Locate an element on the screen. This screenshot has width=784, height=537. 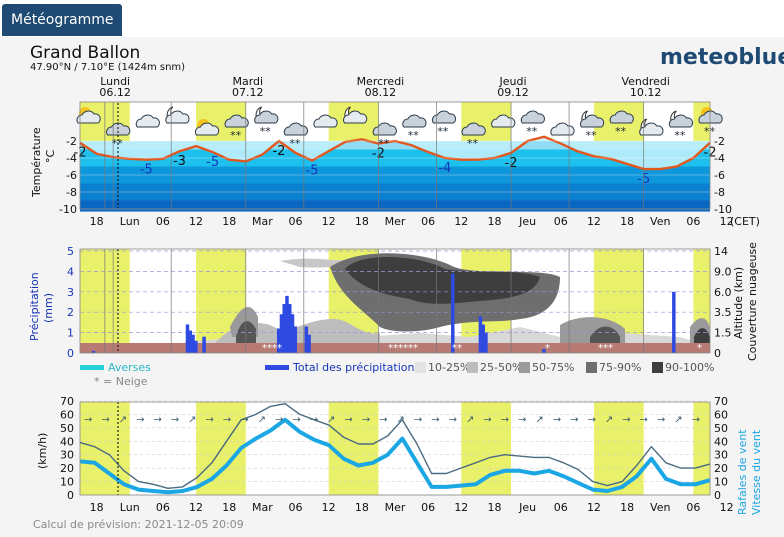
temp-tick-left: -6 is located at coordinates (71, 175).